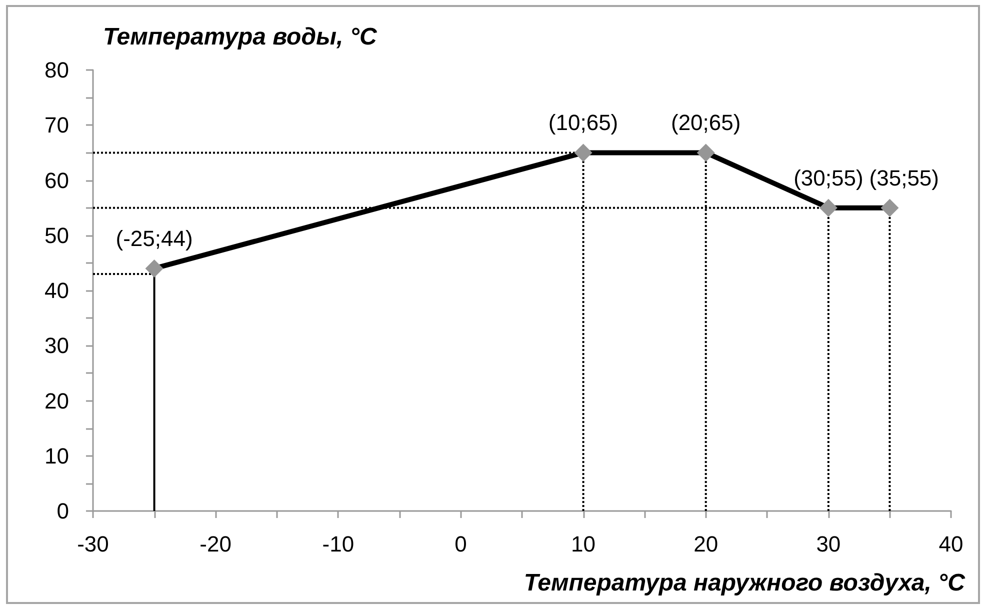 The image size is (986, 608). Describe the element at coordinates (62, 511) in the screenshot. I see `y-tick-label: 0` at that location.